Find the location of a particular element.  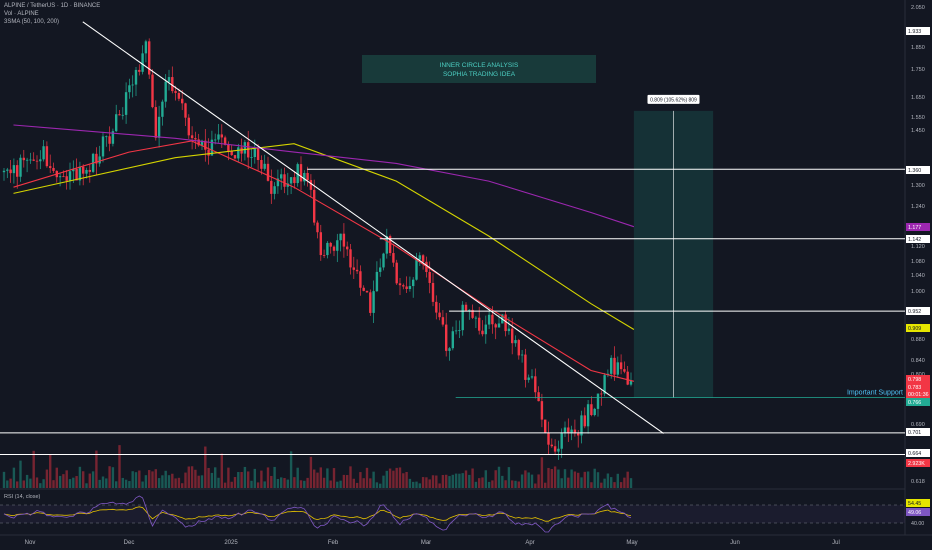

price-badge-text: 1.360 is located at coordinates (914, 171).